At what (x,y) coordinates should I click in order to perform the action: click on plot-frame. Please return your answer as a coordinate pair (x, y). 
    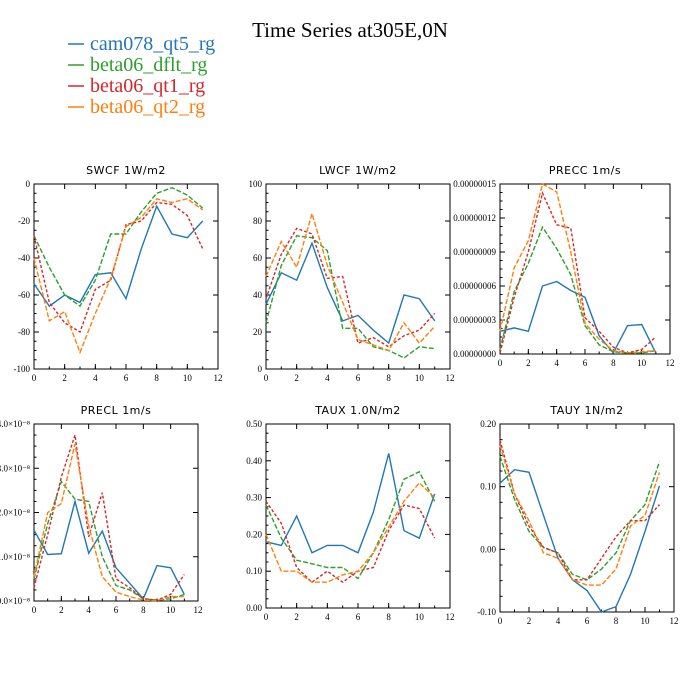
    Looking at the image, I should click on (126, 276).